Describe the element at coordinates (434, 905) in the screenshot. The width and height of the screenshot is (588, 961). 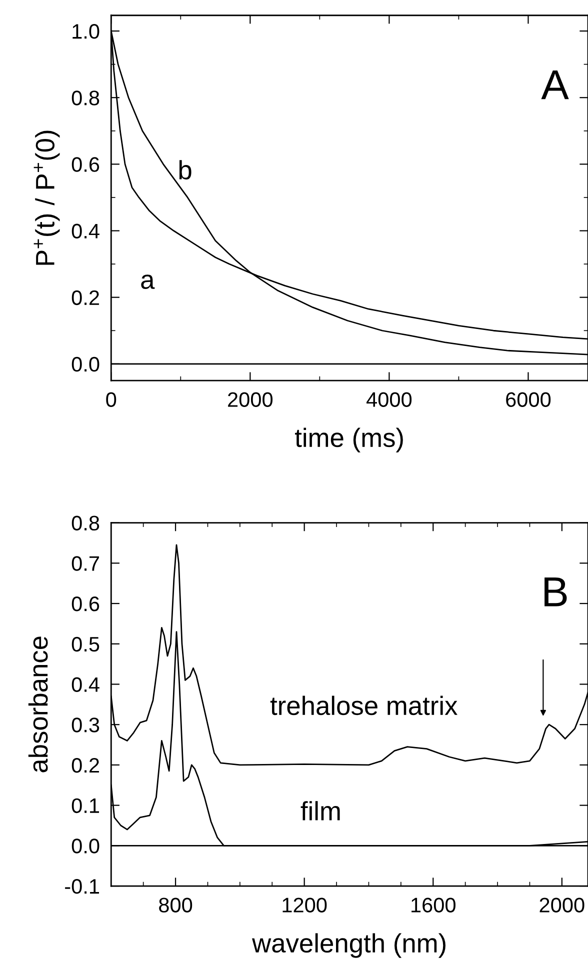
I see `x-tick-label: 1600` at that location.